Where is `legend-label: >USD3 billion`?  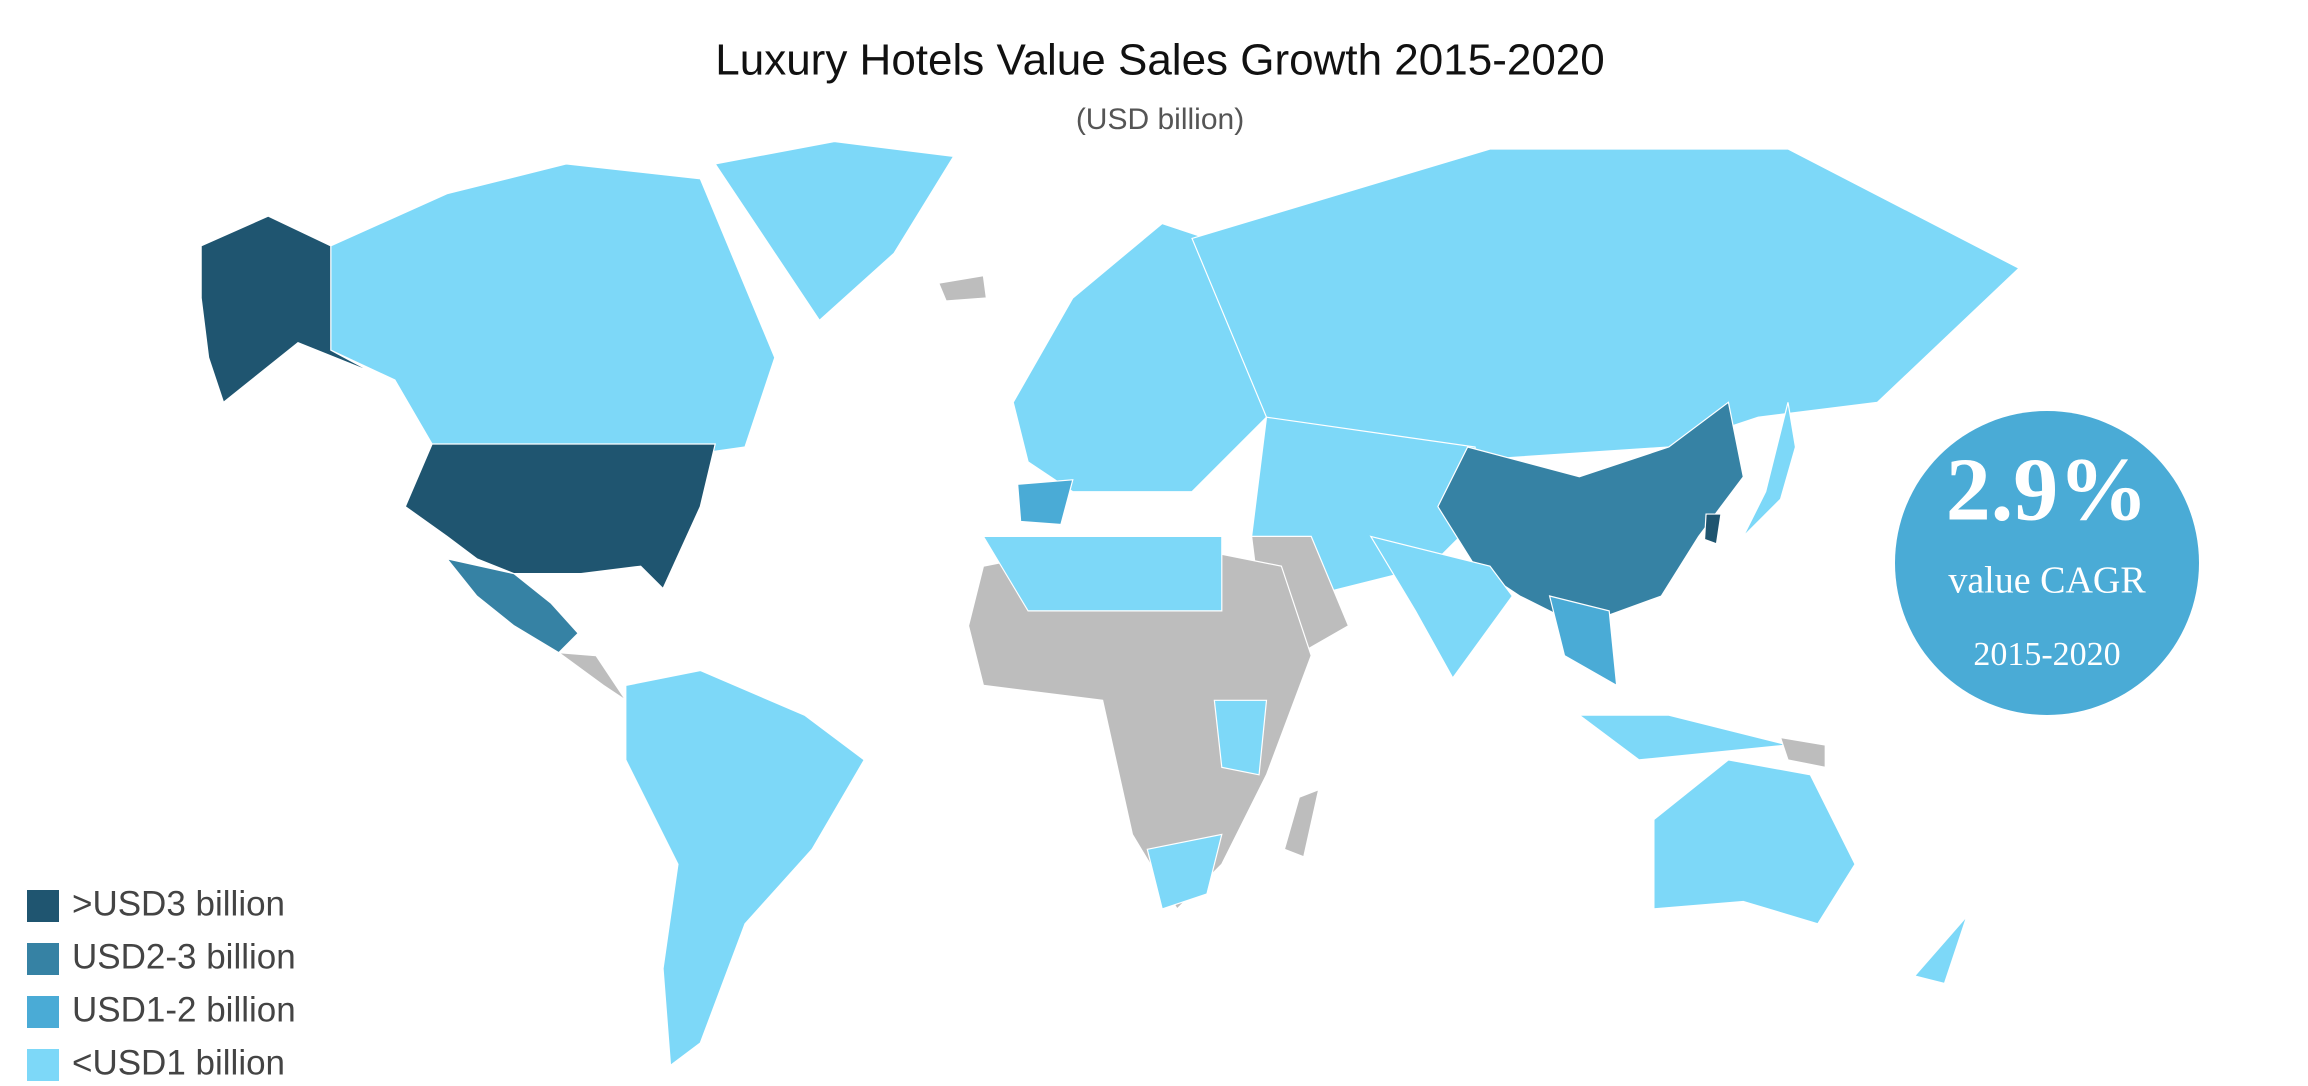 legend-label: >USD3 billion is located at coordinates (178, 903).